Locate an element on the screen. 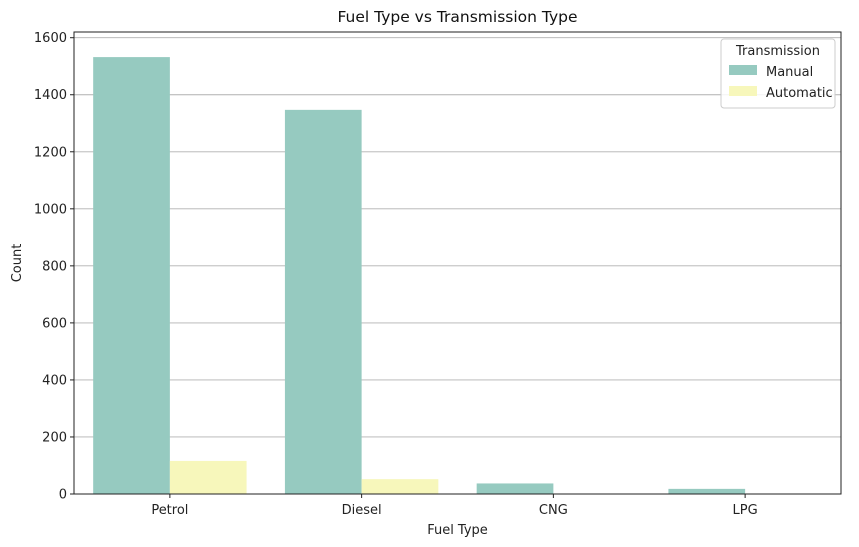 The height and width of the screenshot is (547, 859). y-axis: 0 200 400 600 800 1000 1200 1400 1600 is located at coordinates (54, 267).